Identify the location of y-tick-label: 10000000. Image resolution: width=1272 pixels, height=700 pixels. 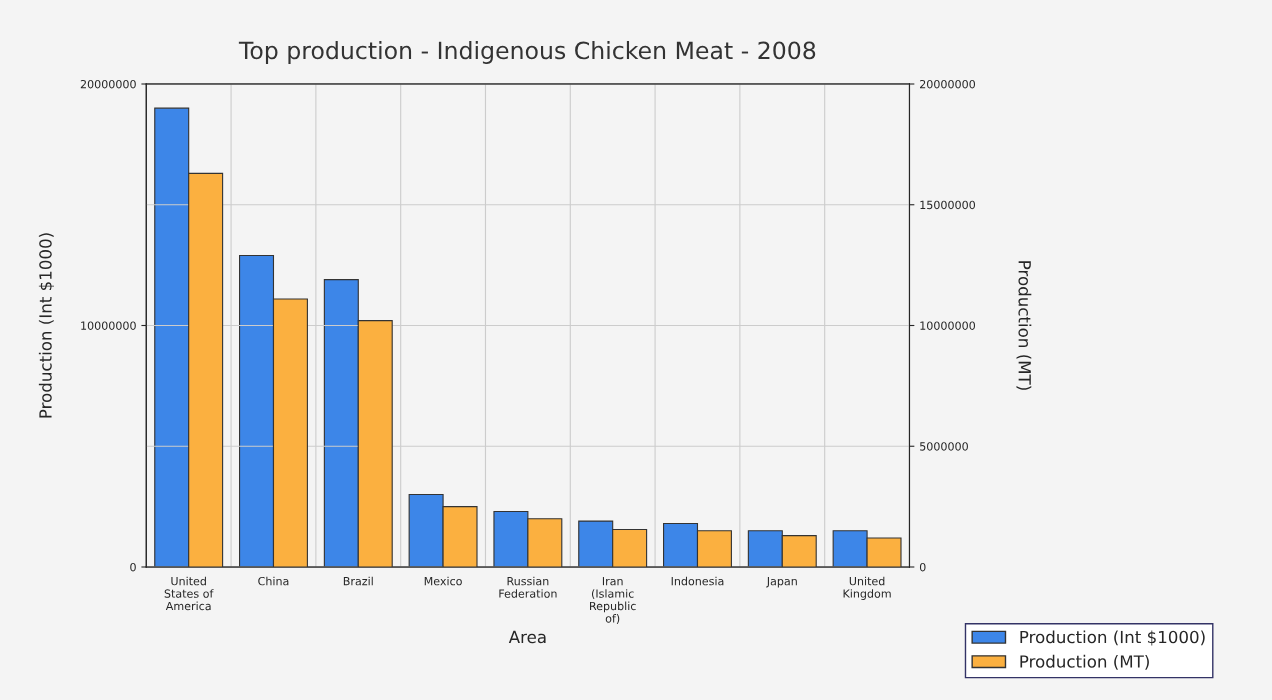
(108, 325).